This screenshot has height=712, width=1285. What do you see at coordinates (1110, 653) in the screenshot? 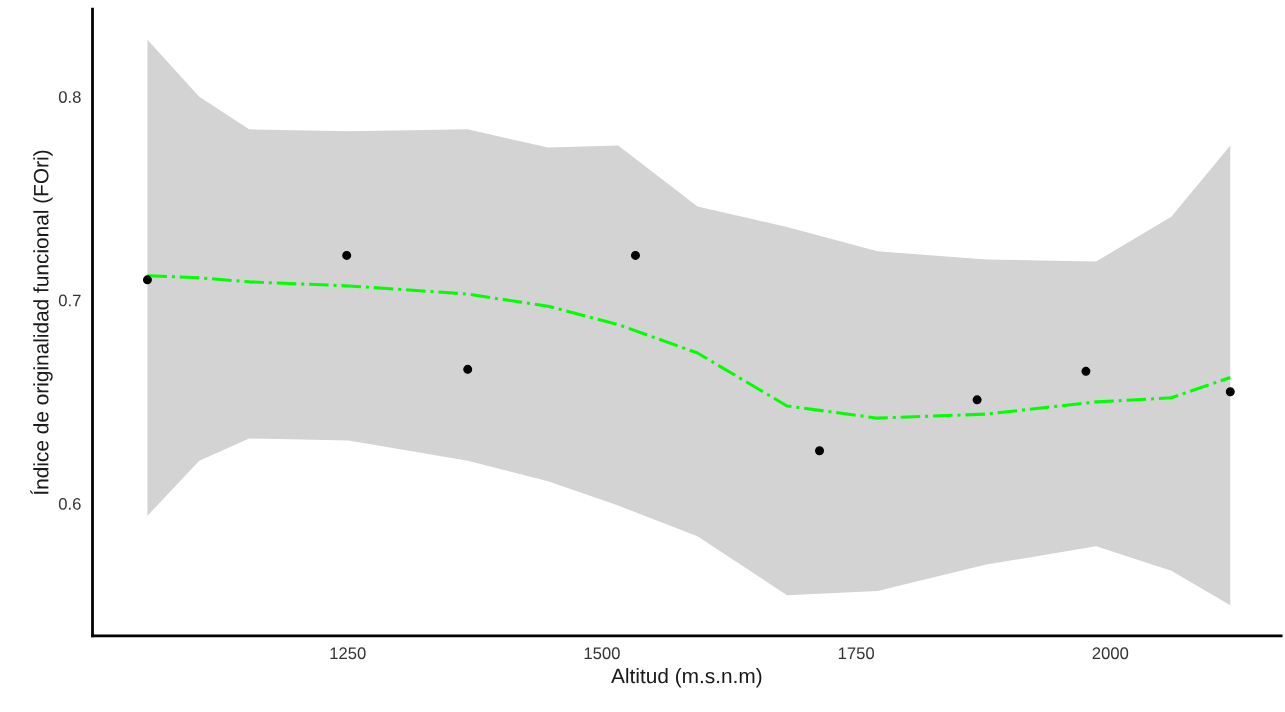
I see `x-tick-label: 2000` at bounding box center [1110, 653].